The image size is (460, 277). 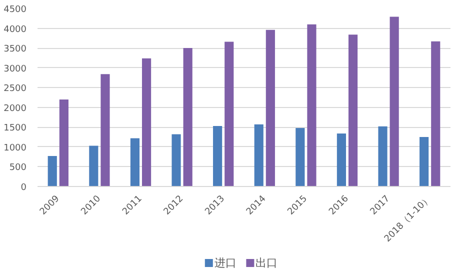 I want to click on y-tick-label: 4000, so click(x=15, y=29).